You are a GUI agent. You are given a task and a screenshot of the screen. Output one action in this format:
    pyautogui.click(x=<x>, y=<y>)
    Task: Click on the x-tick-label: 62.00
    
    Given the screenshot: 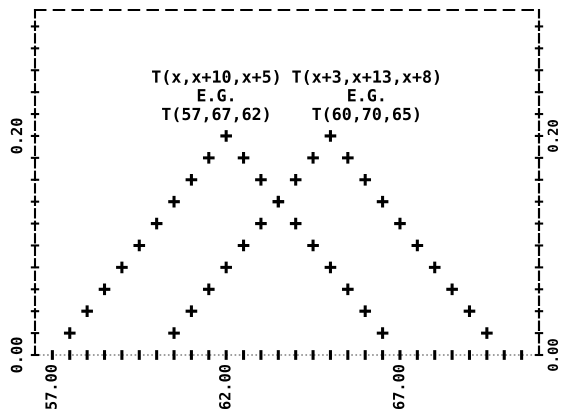 What is the action you would take?
    pyautogui.click(x=225, y=387)
    